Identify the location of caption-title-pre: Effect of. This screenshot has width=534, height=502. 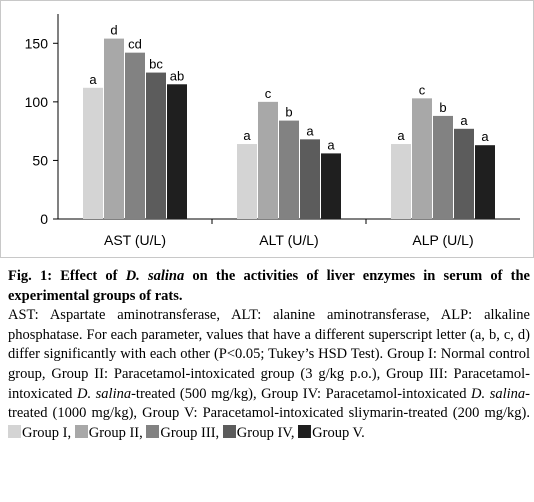
(89, 276).